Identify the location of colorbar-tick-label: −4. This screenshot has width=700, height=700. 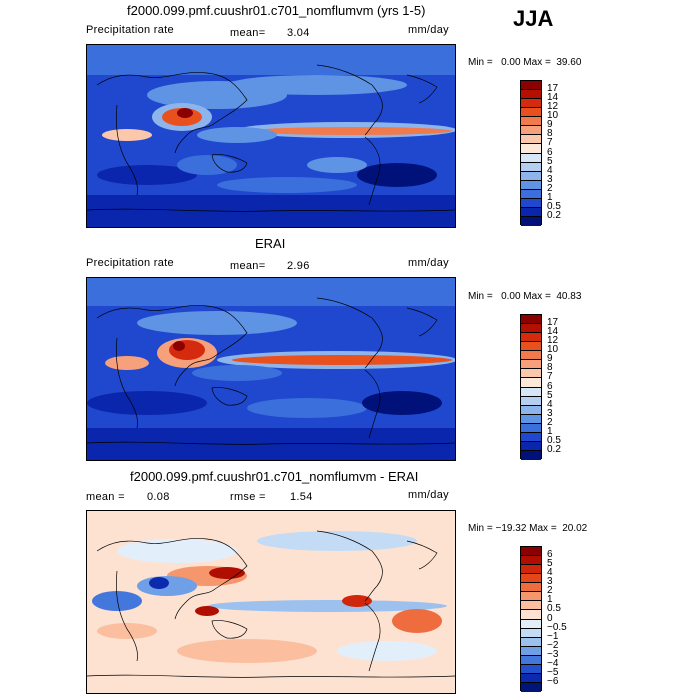
(553, 663).